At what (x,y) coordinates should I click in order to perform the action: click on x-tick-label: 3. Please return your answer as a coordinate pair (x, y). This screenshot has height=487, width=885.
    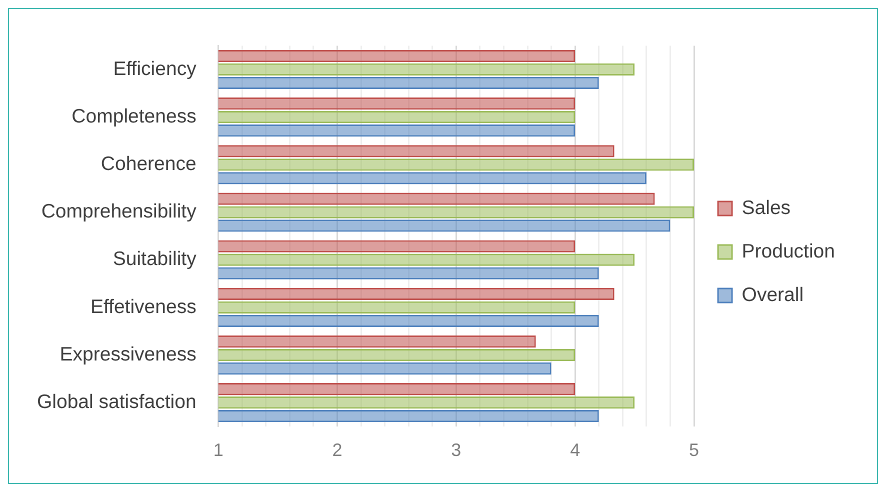
    Looking at the image, I should click on (456, 450).